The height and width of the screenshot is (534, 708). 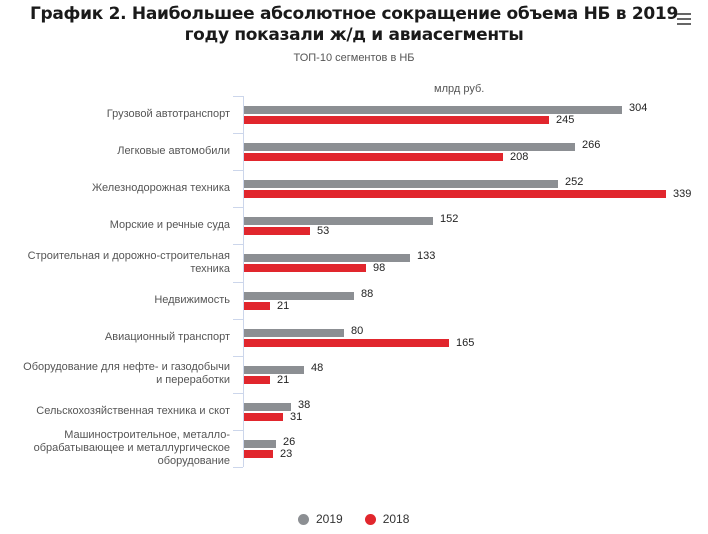 What do you see at coordinates (565, 120) in the screenshot?
I see `data-label-2018: 245` at bounding box center [565, 120].